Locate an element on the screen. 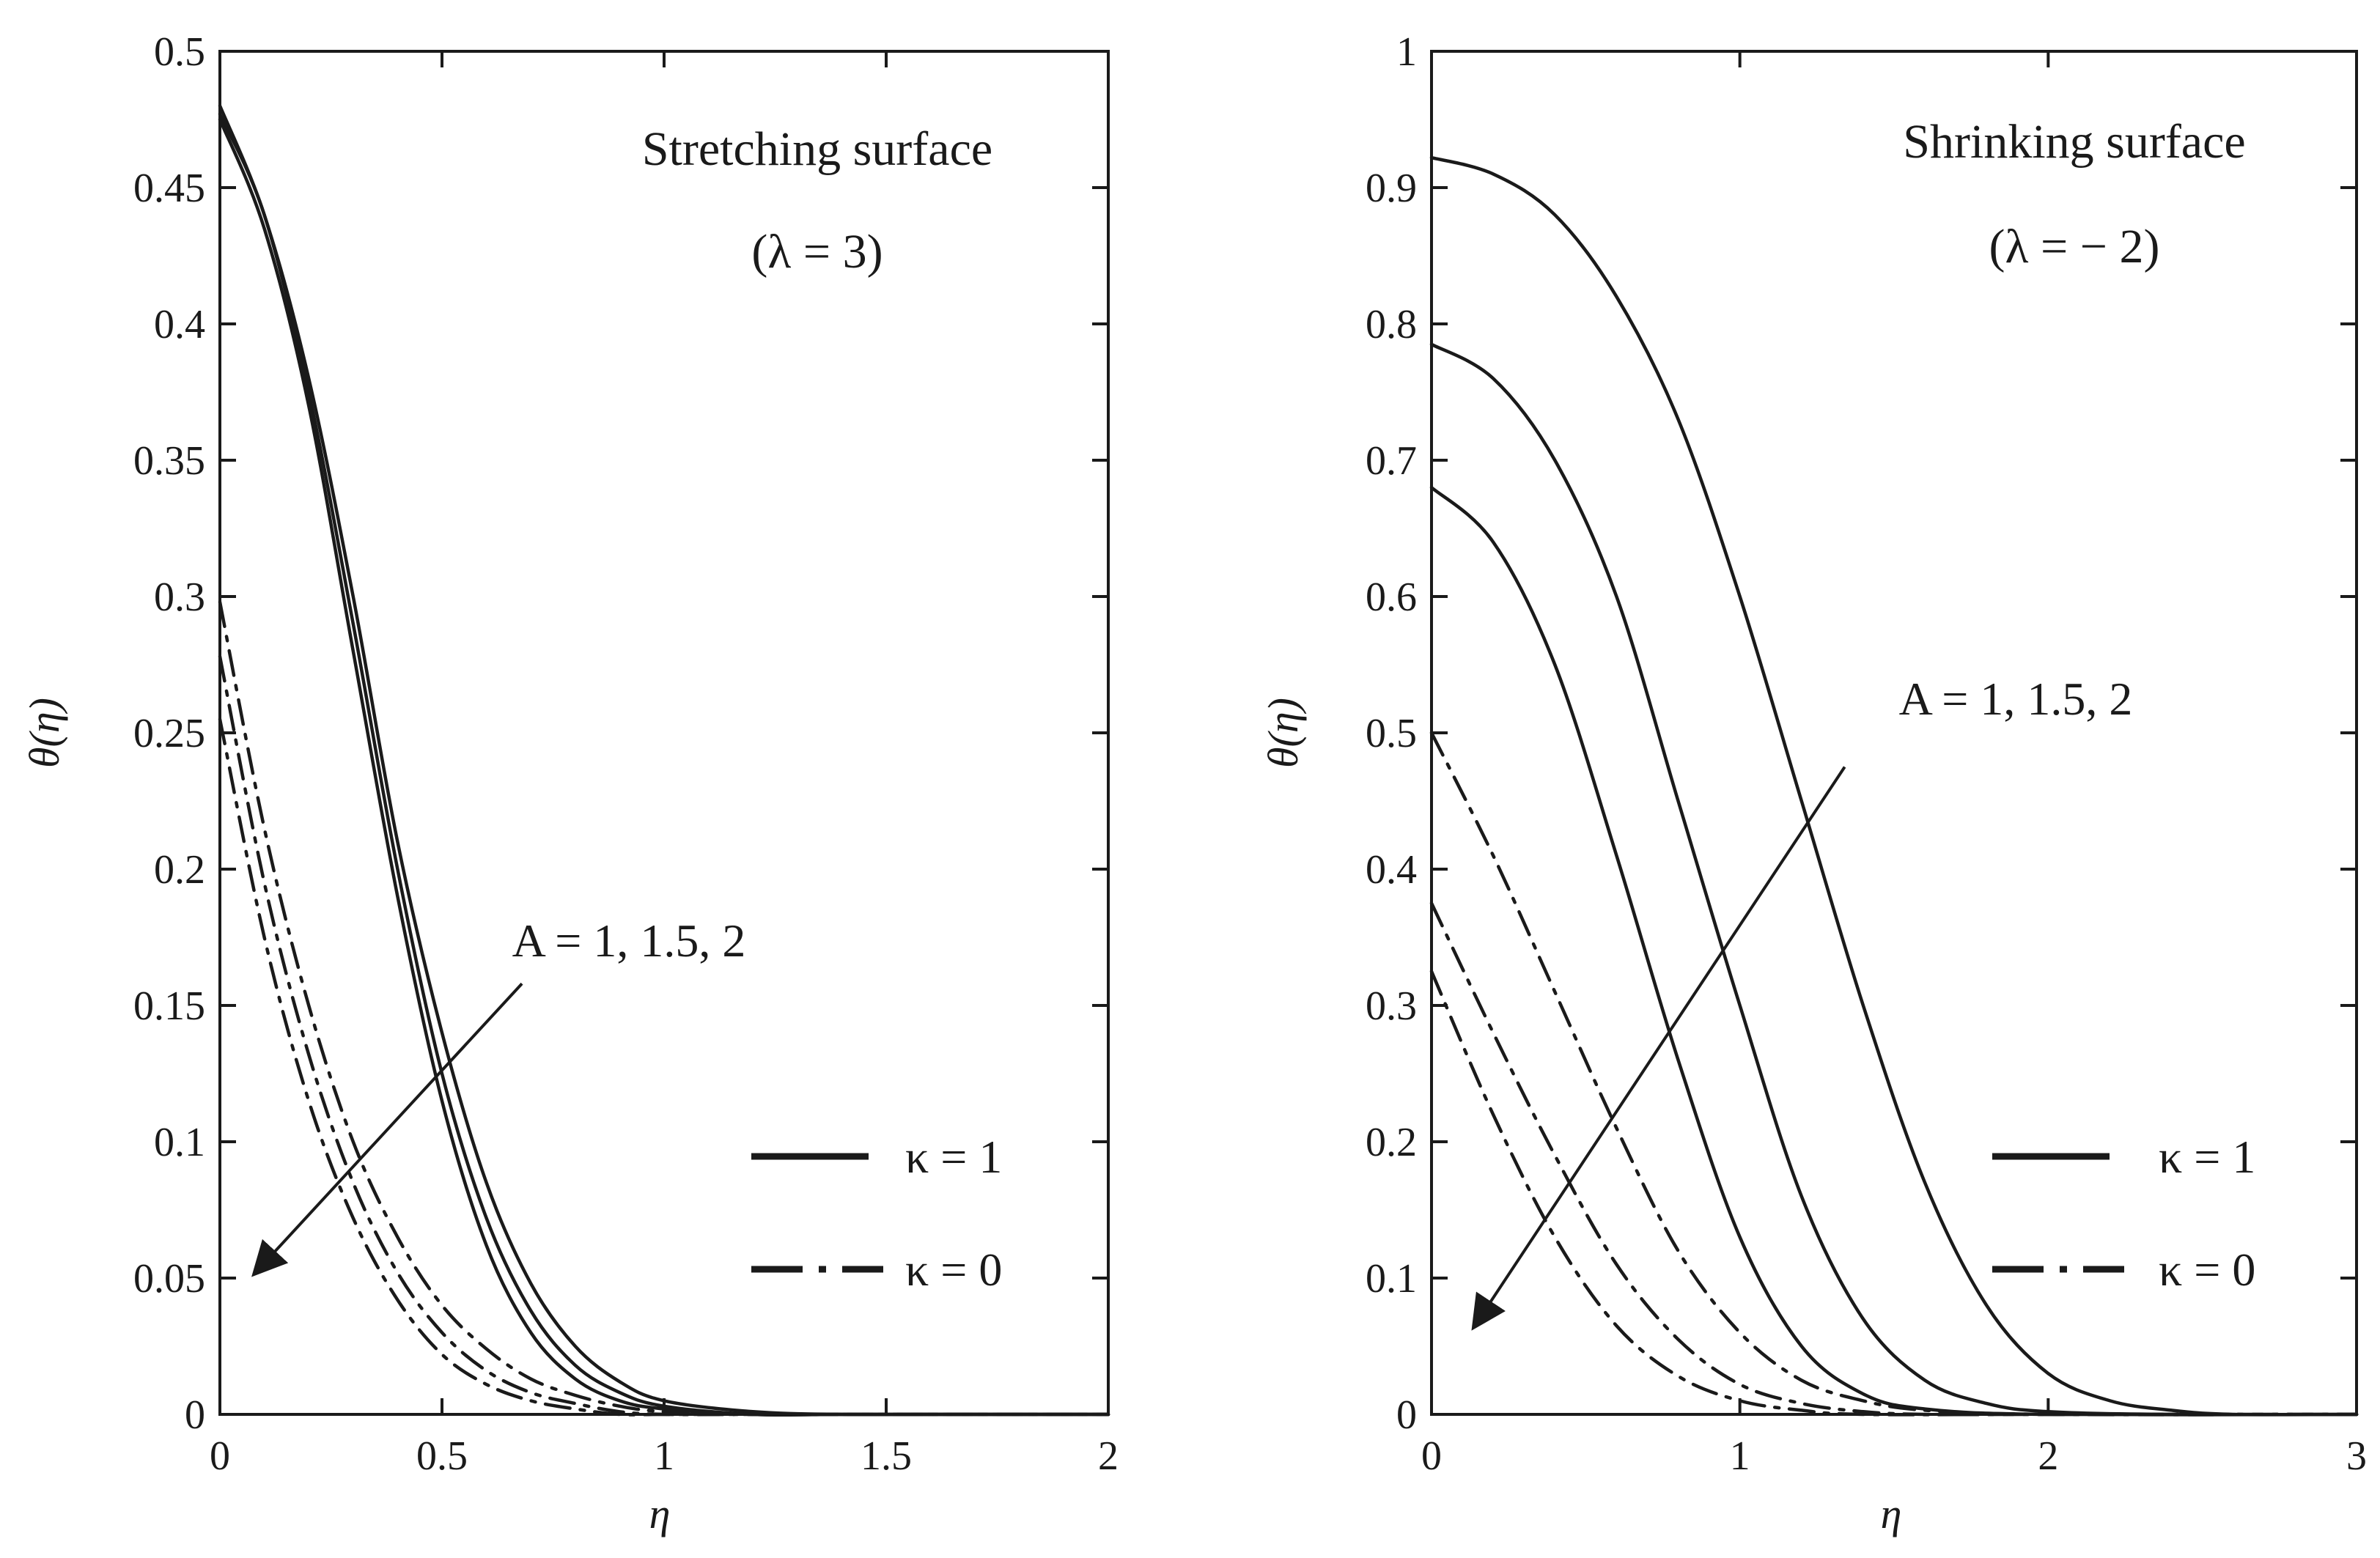 The image size is (2380, 1558). left-ytick-label: 0.5 is located at coordinates (179, 52).